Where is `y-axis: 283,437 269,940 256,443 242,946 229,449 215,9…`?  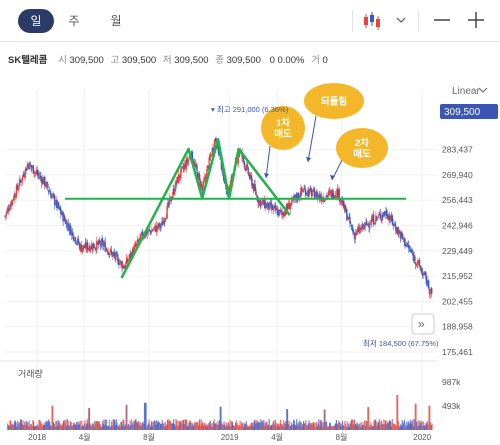
y-axis: 283,437 269,940 256,443 242,946 229,449 215,9… is located at coordinates (457, 251).